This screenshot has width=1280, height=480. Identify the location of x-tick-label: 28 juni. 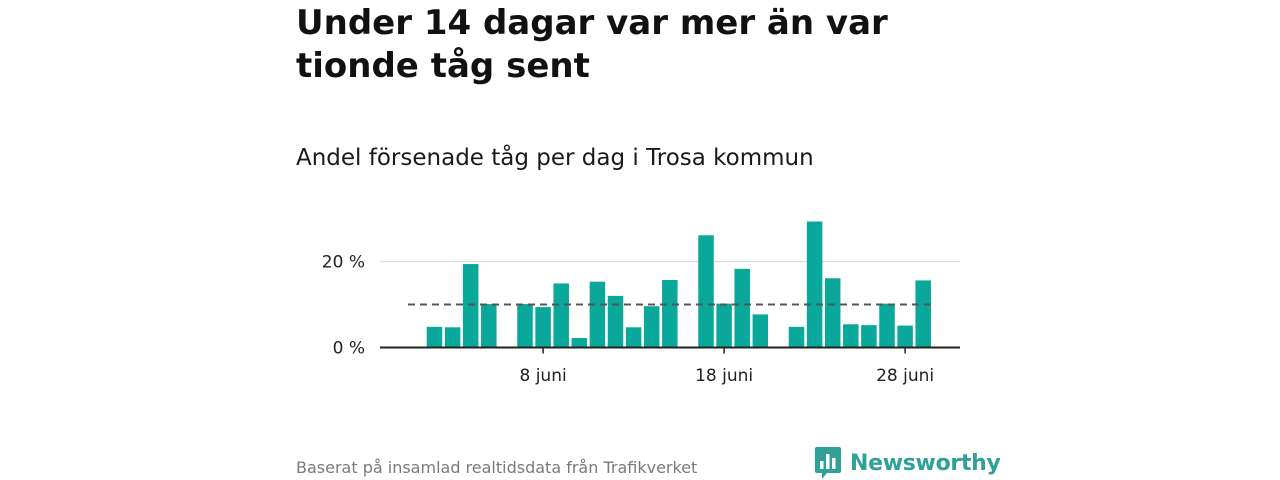
(905, 376).